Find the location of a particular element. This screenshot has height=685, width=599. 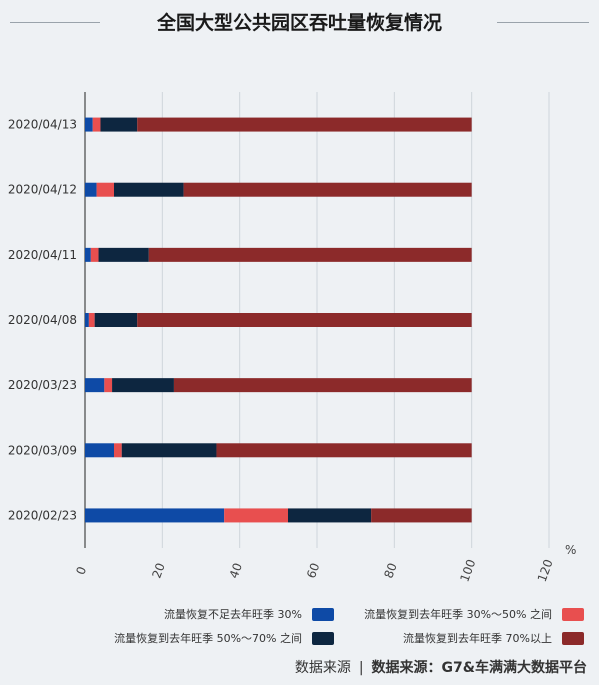

x-tick-label-120: 120 is located at coordinates (545, 570).